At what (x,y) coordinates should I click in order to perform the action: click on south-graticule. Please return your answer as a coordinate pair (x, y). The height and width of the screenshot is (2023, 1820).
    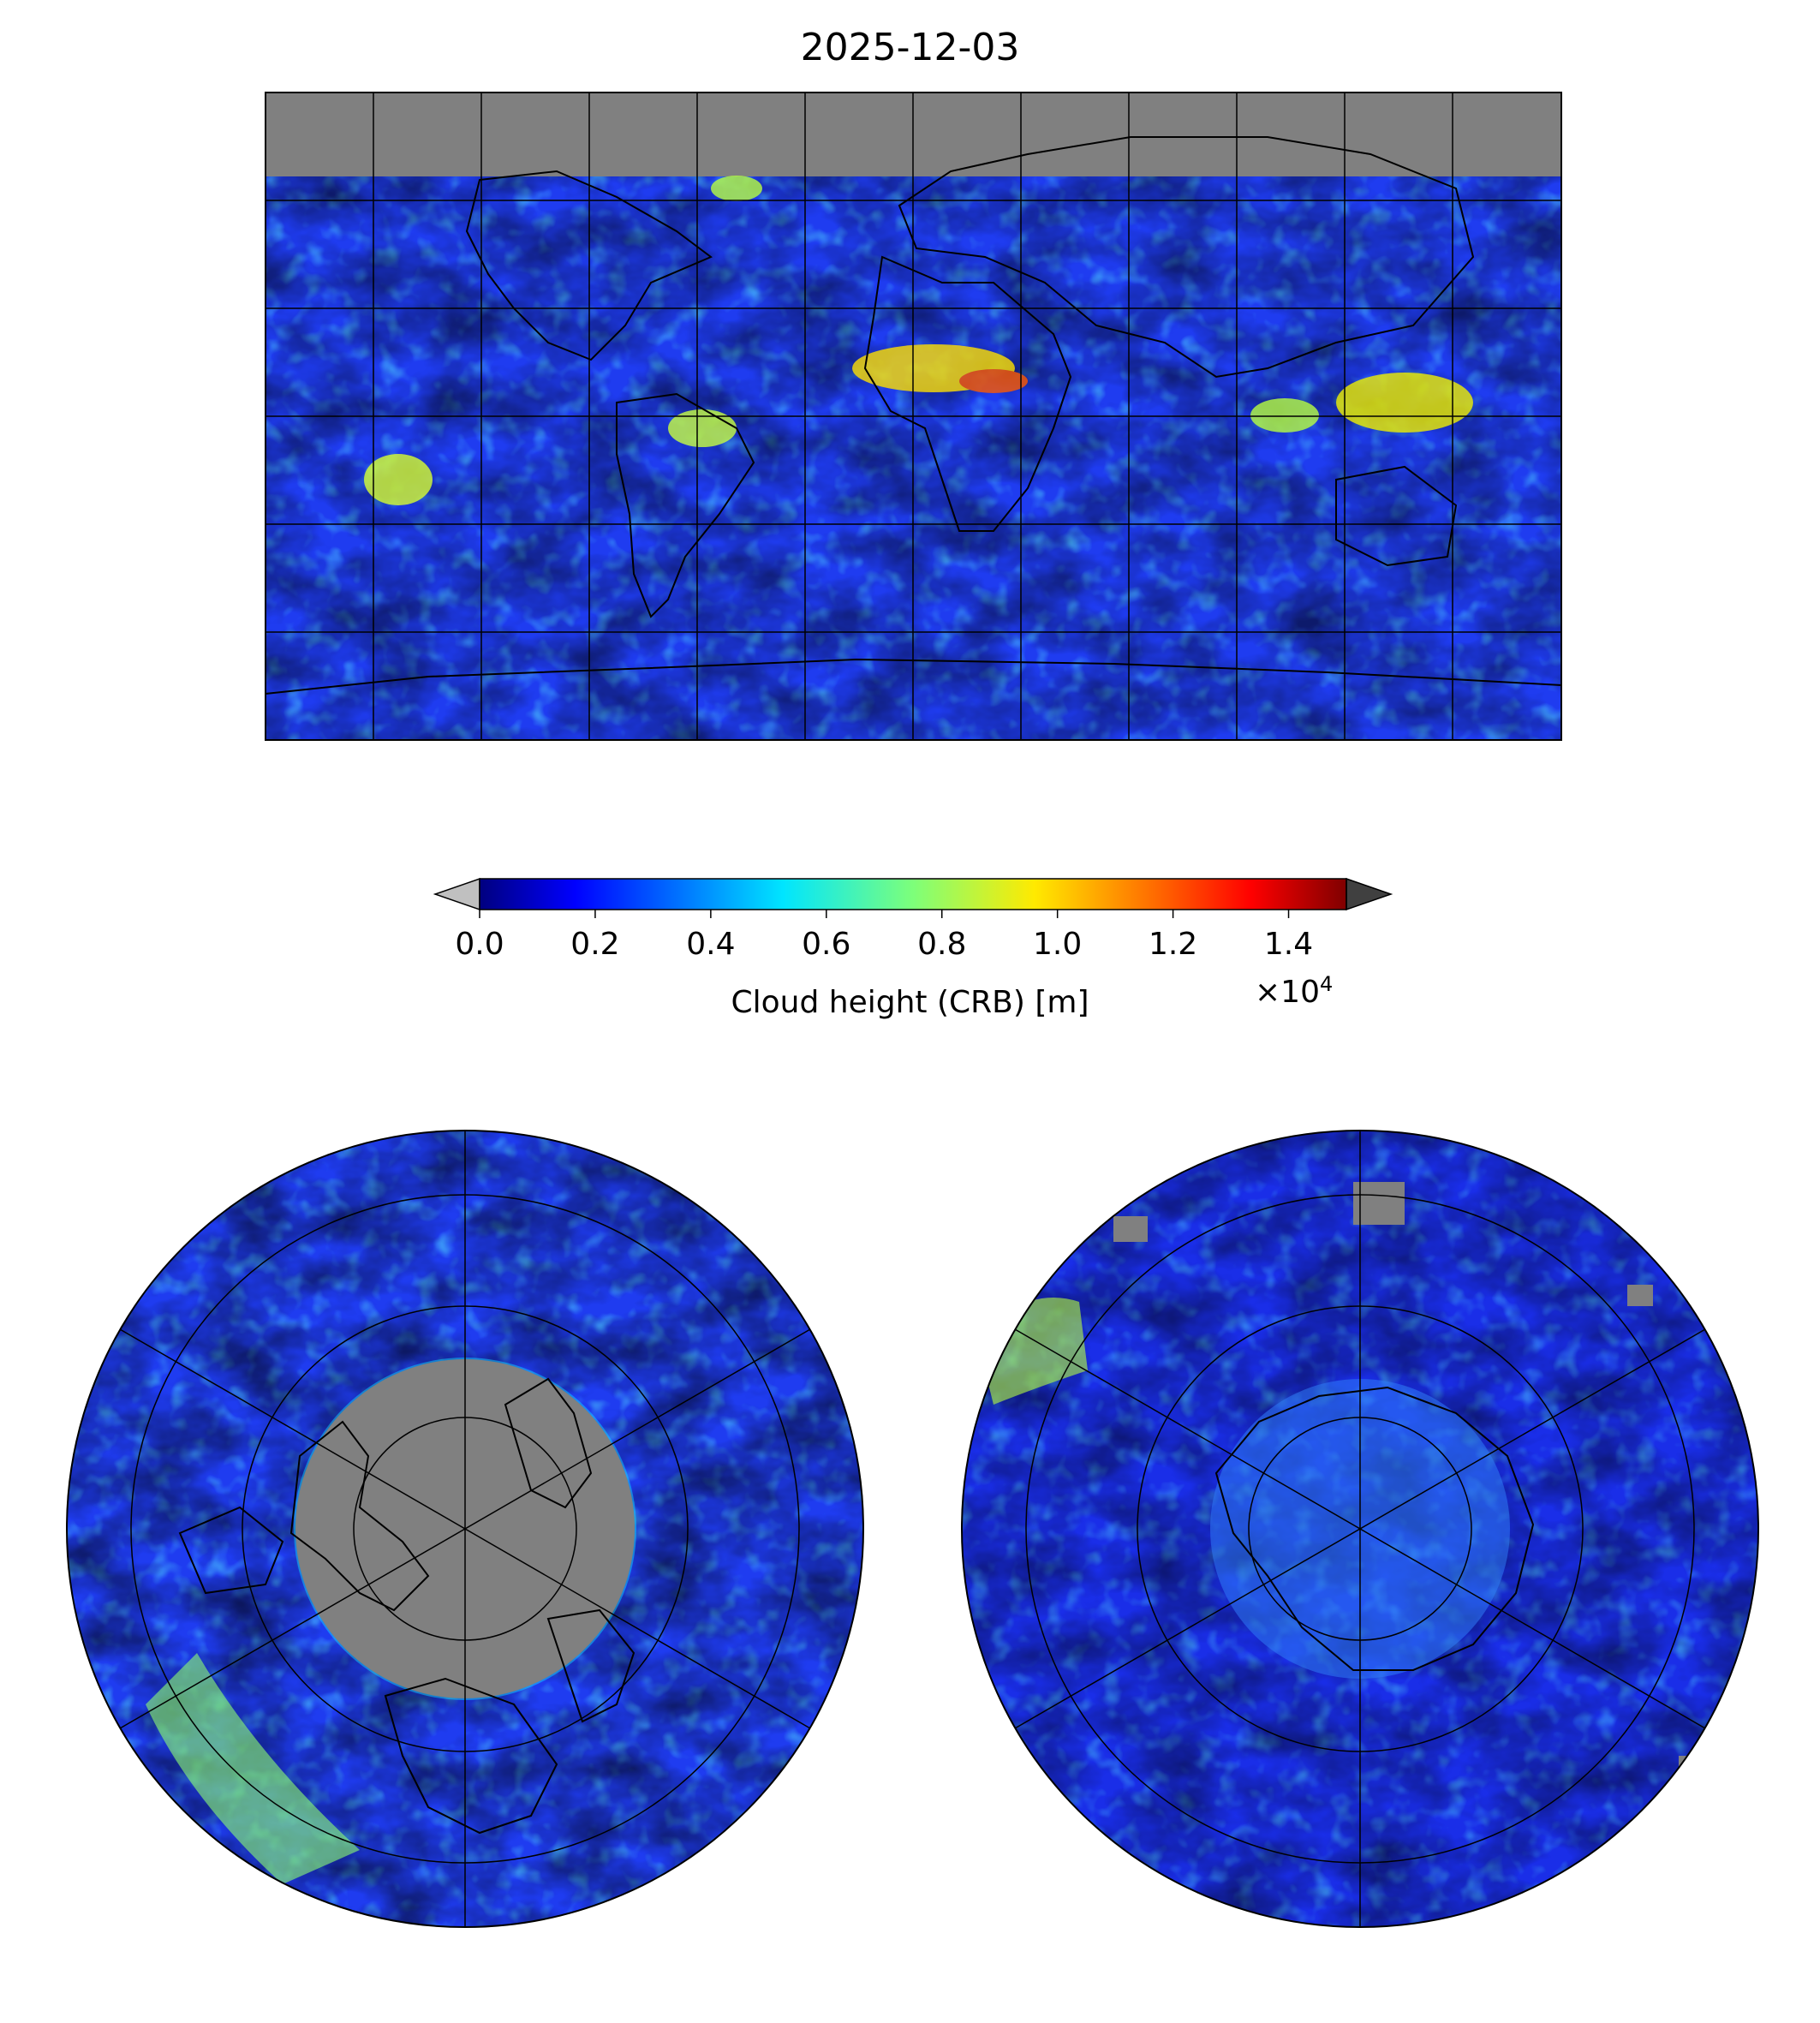
    Looking at the image, I should click on (1360, 1529).